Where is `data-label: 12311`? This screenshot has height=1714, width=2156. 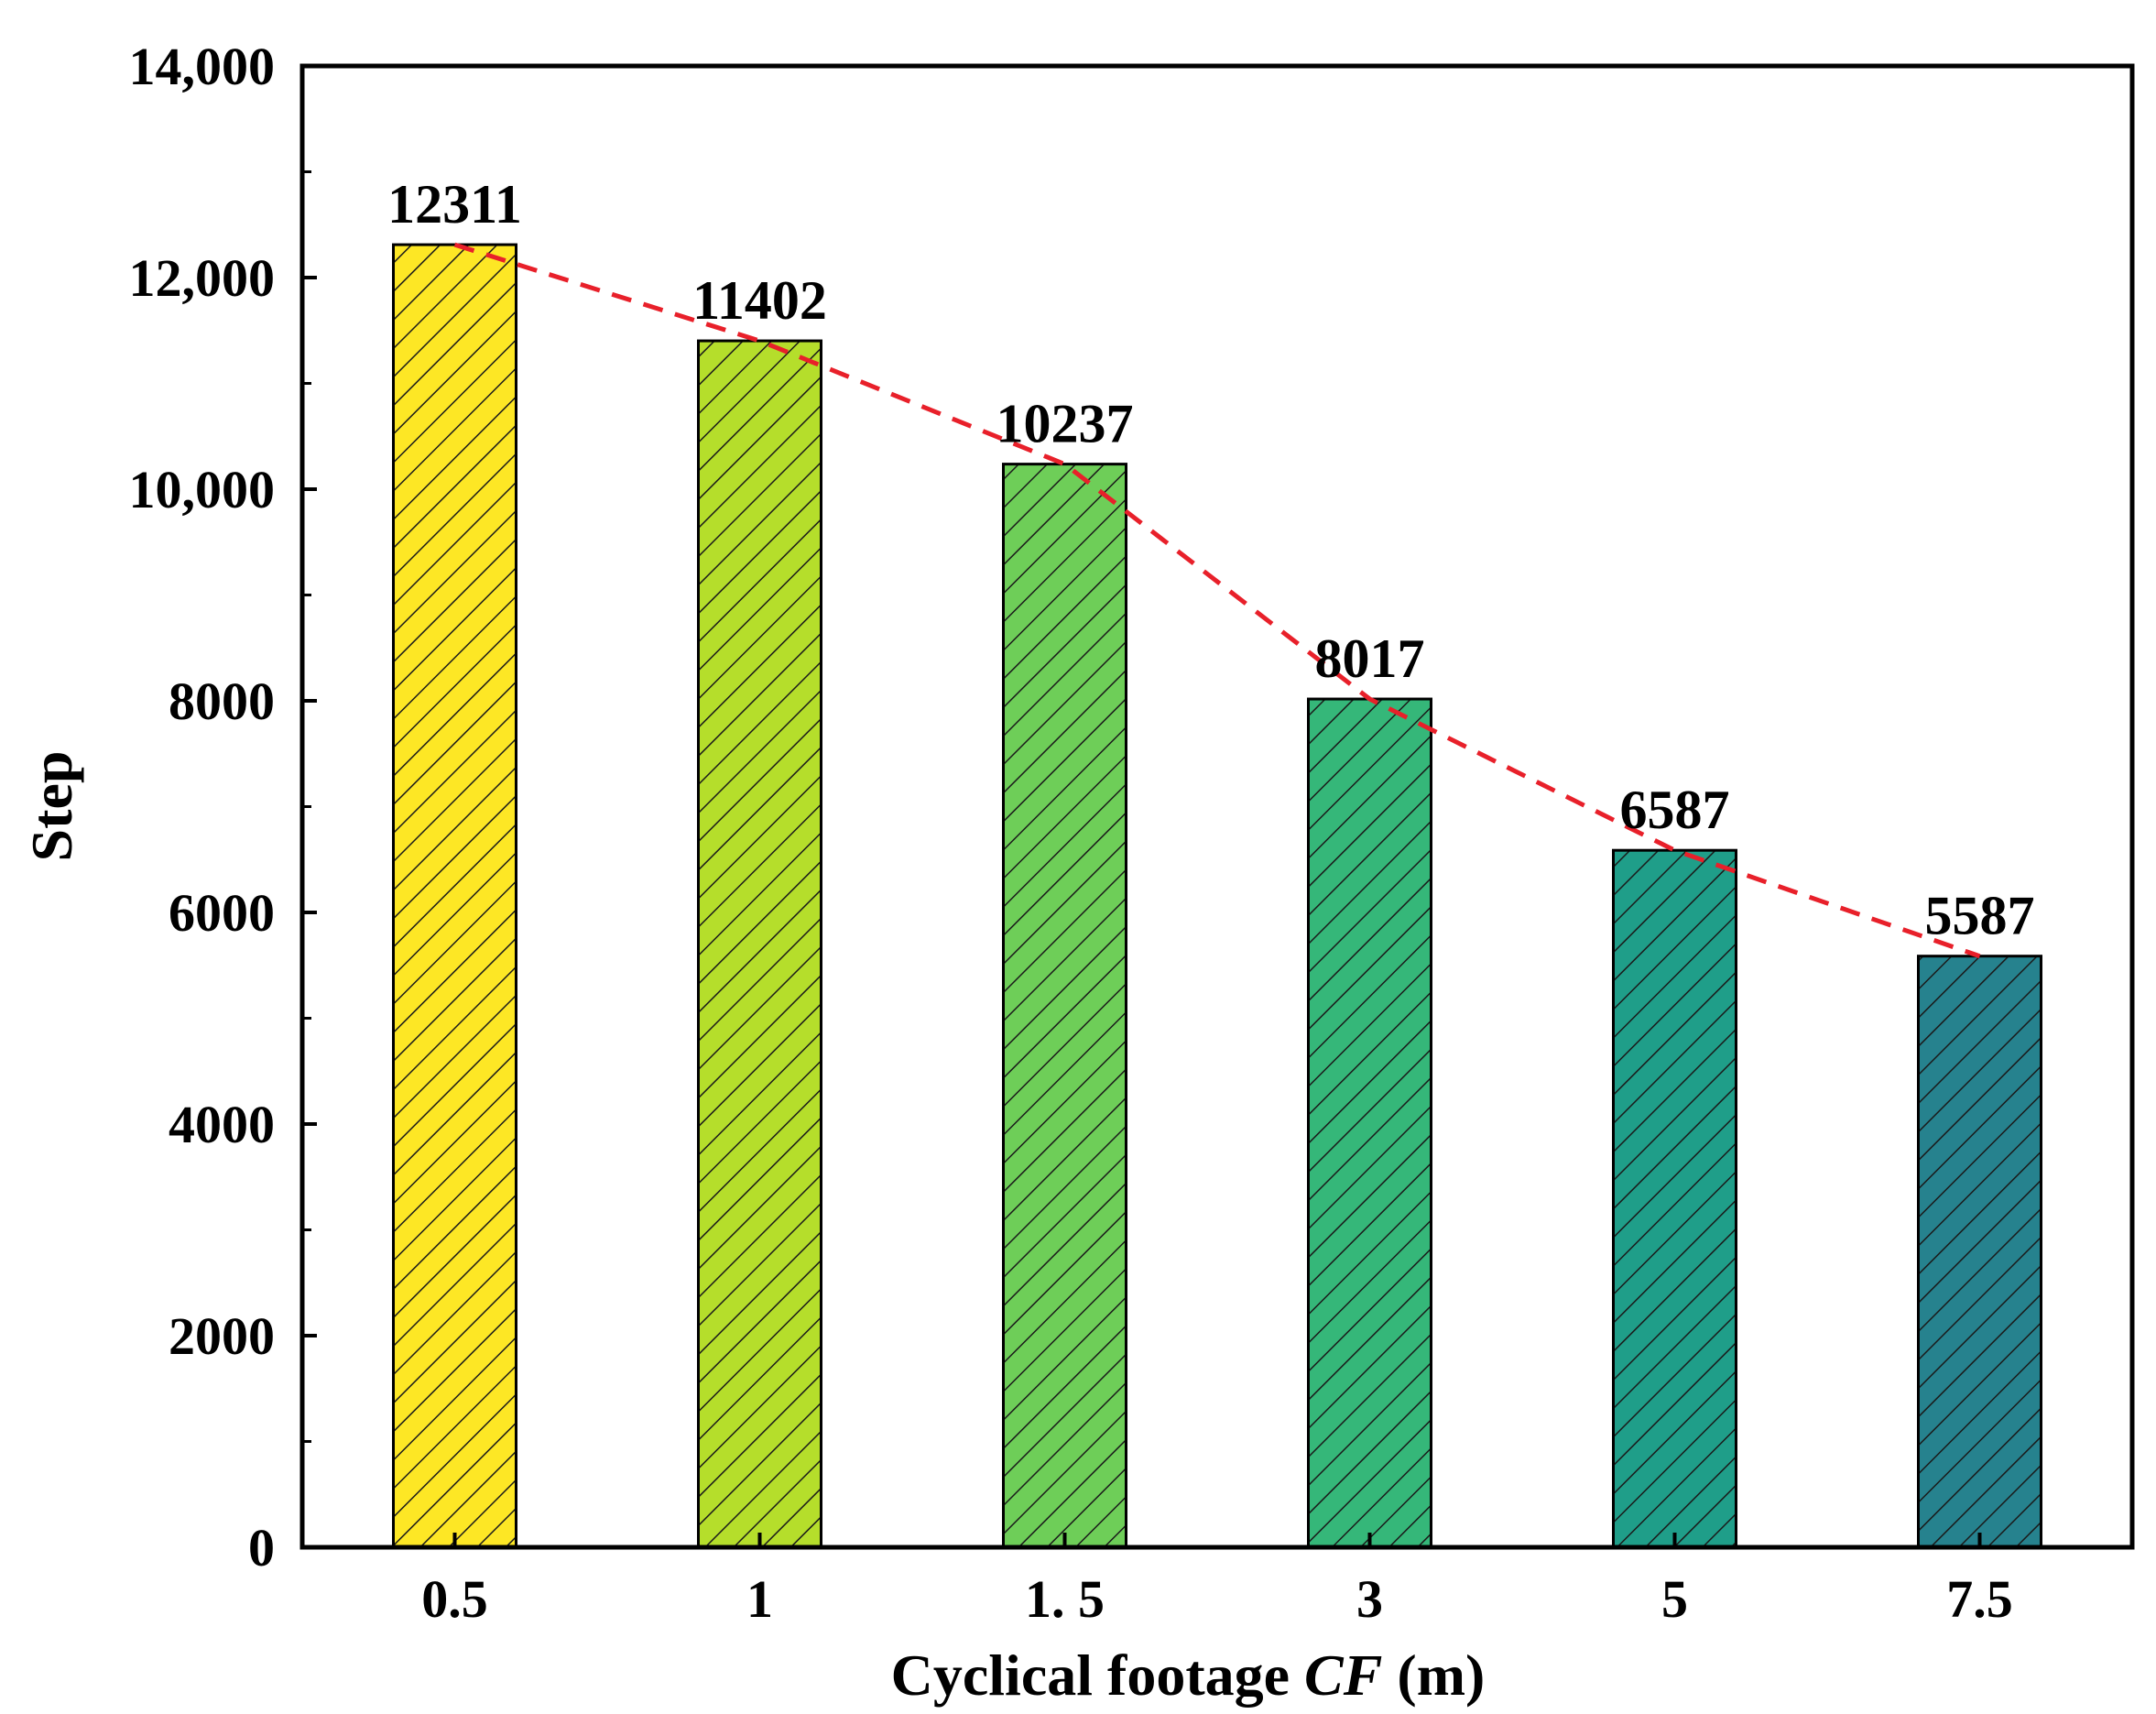
data-label: 12311 is located at coordinates (454, 204).